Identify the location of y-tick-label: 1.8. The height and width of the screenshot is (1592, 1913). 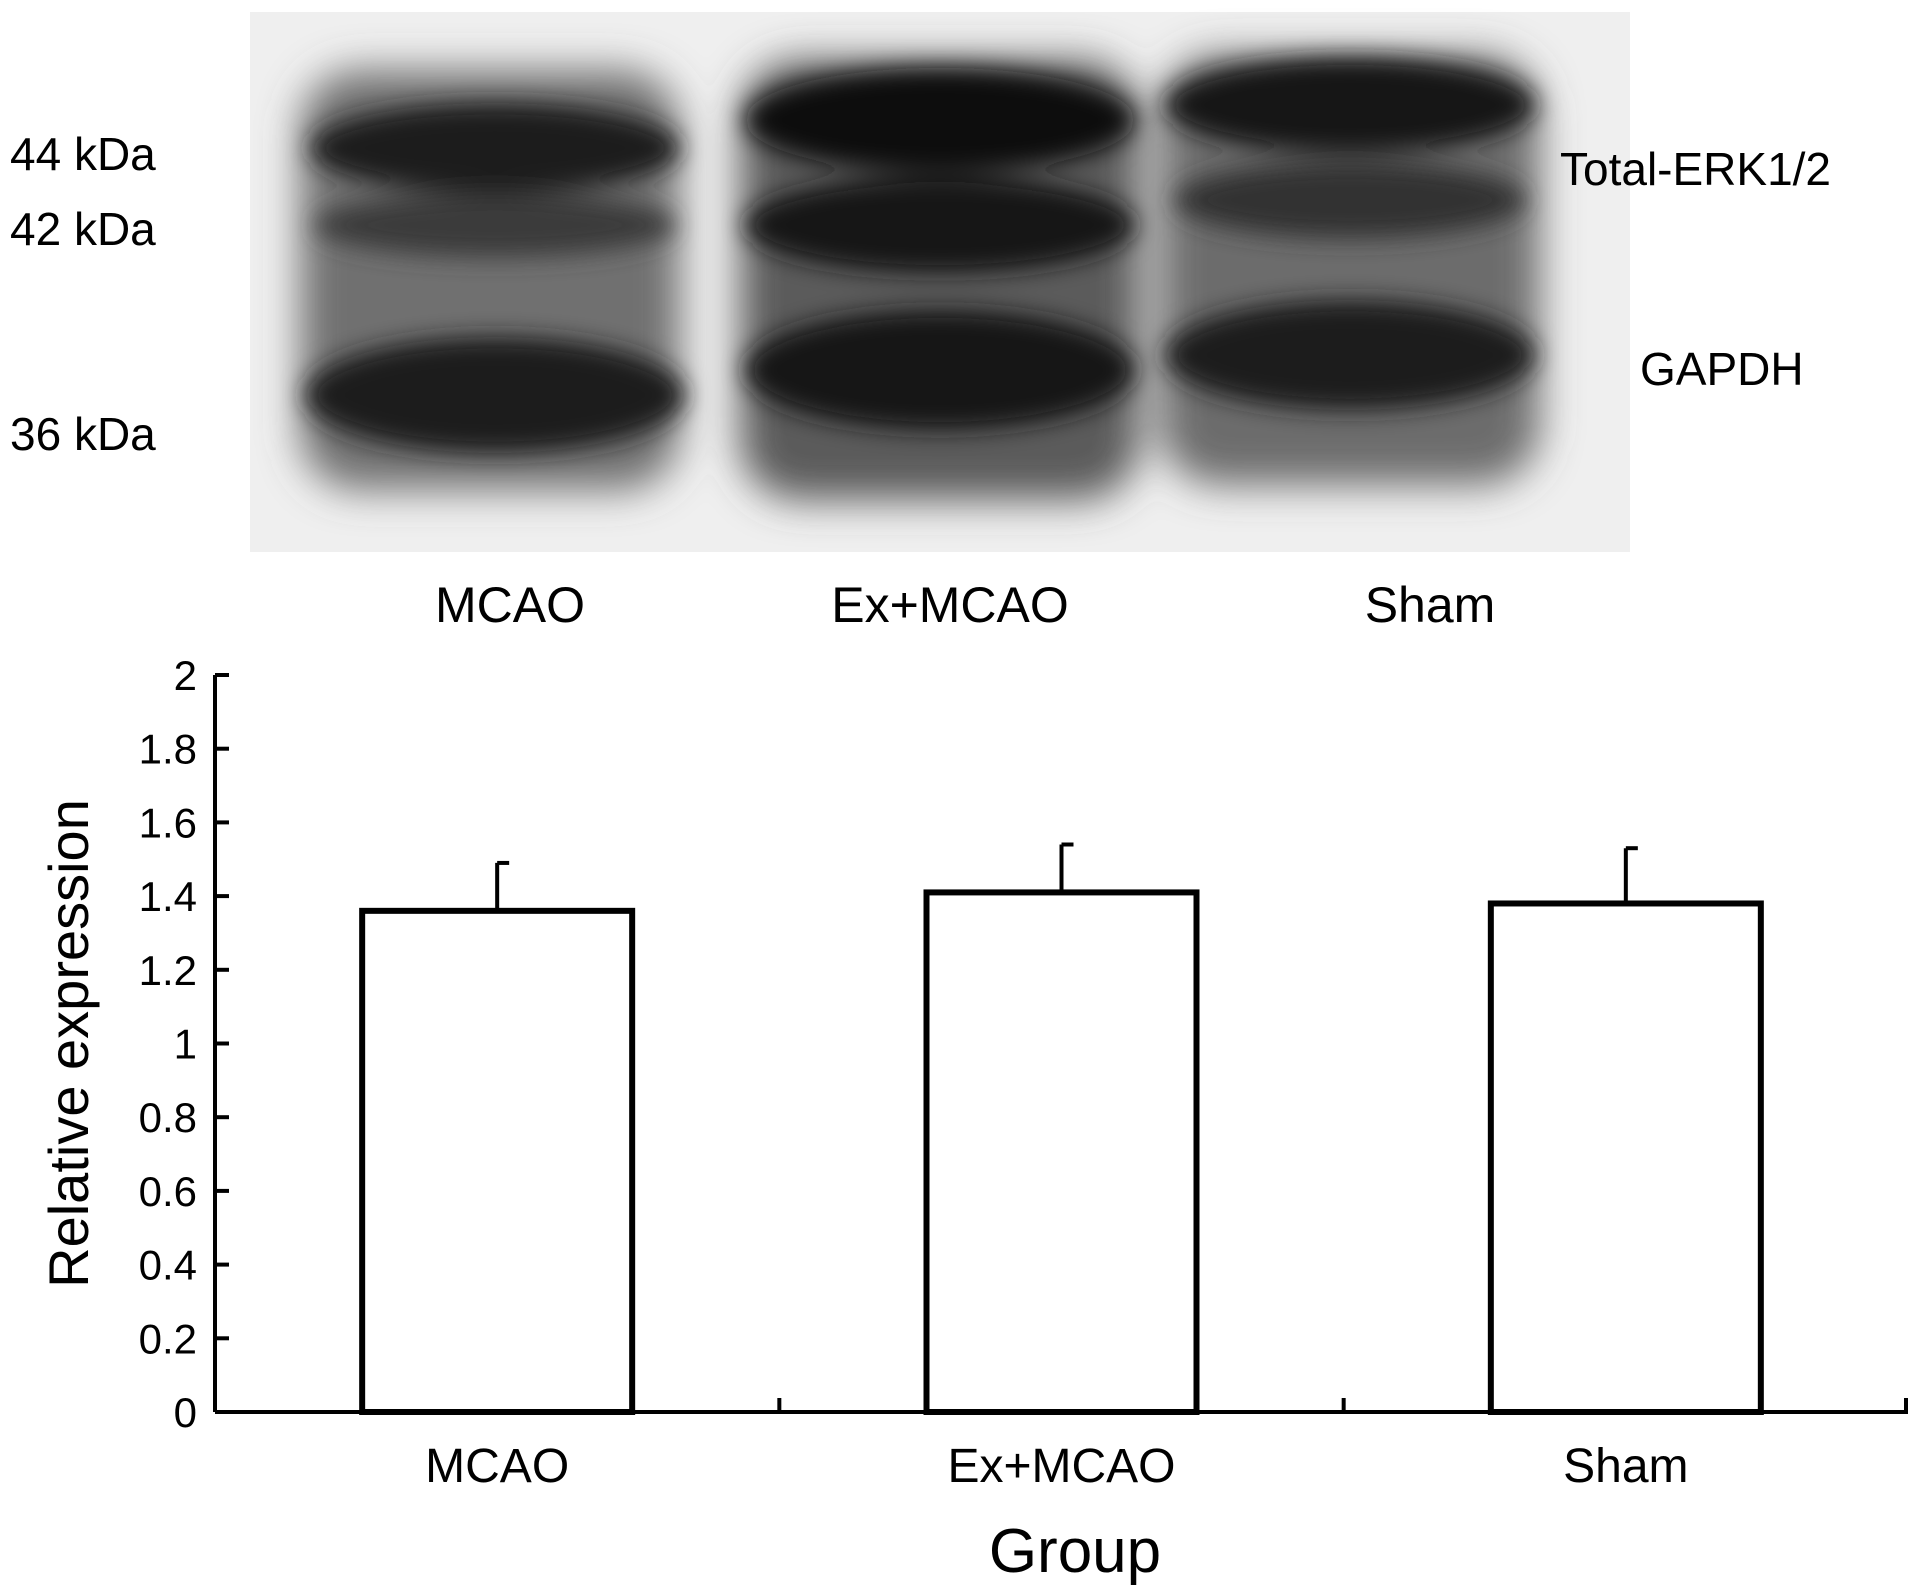
(168, 749).